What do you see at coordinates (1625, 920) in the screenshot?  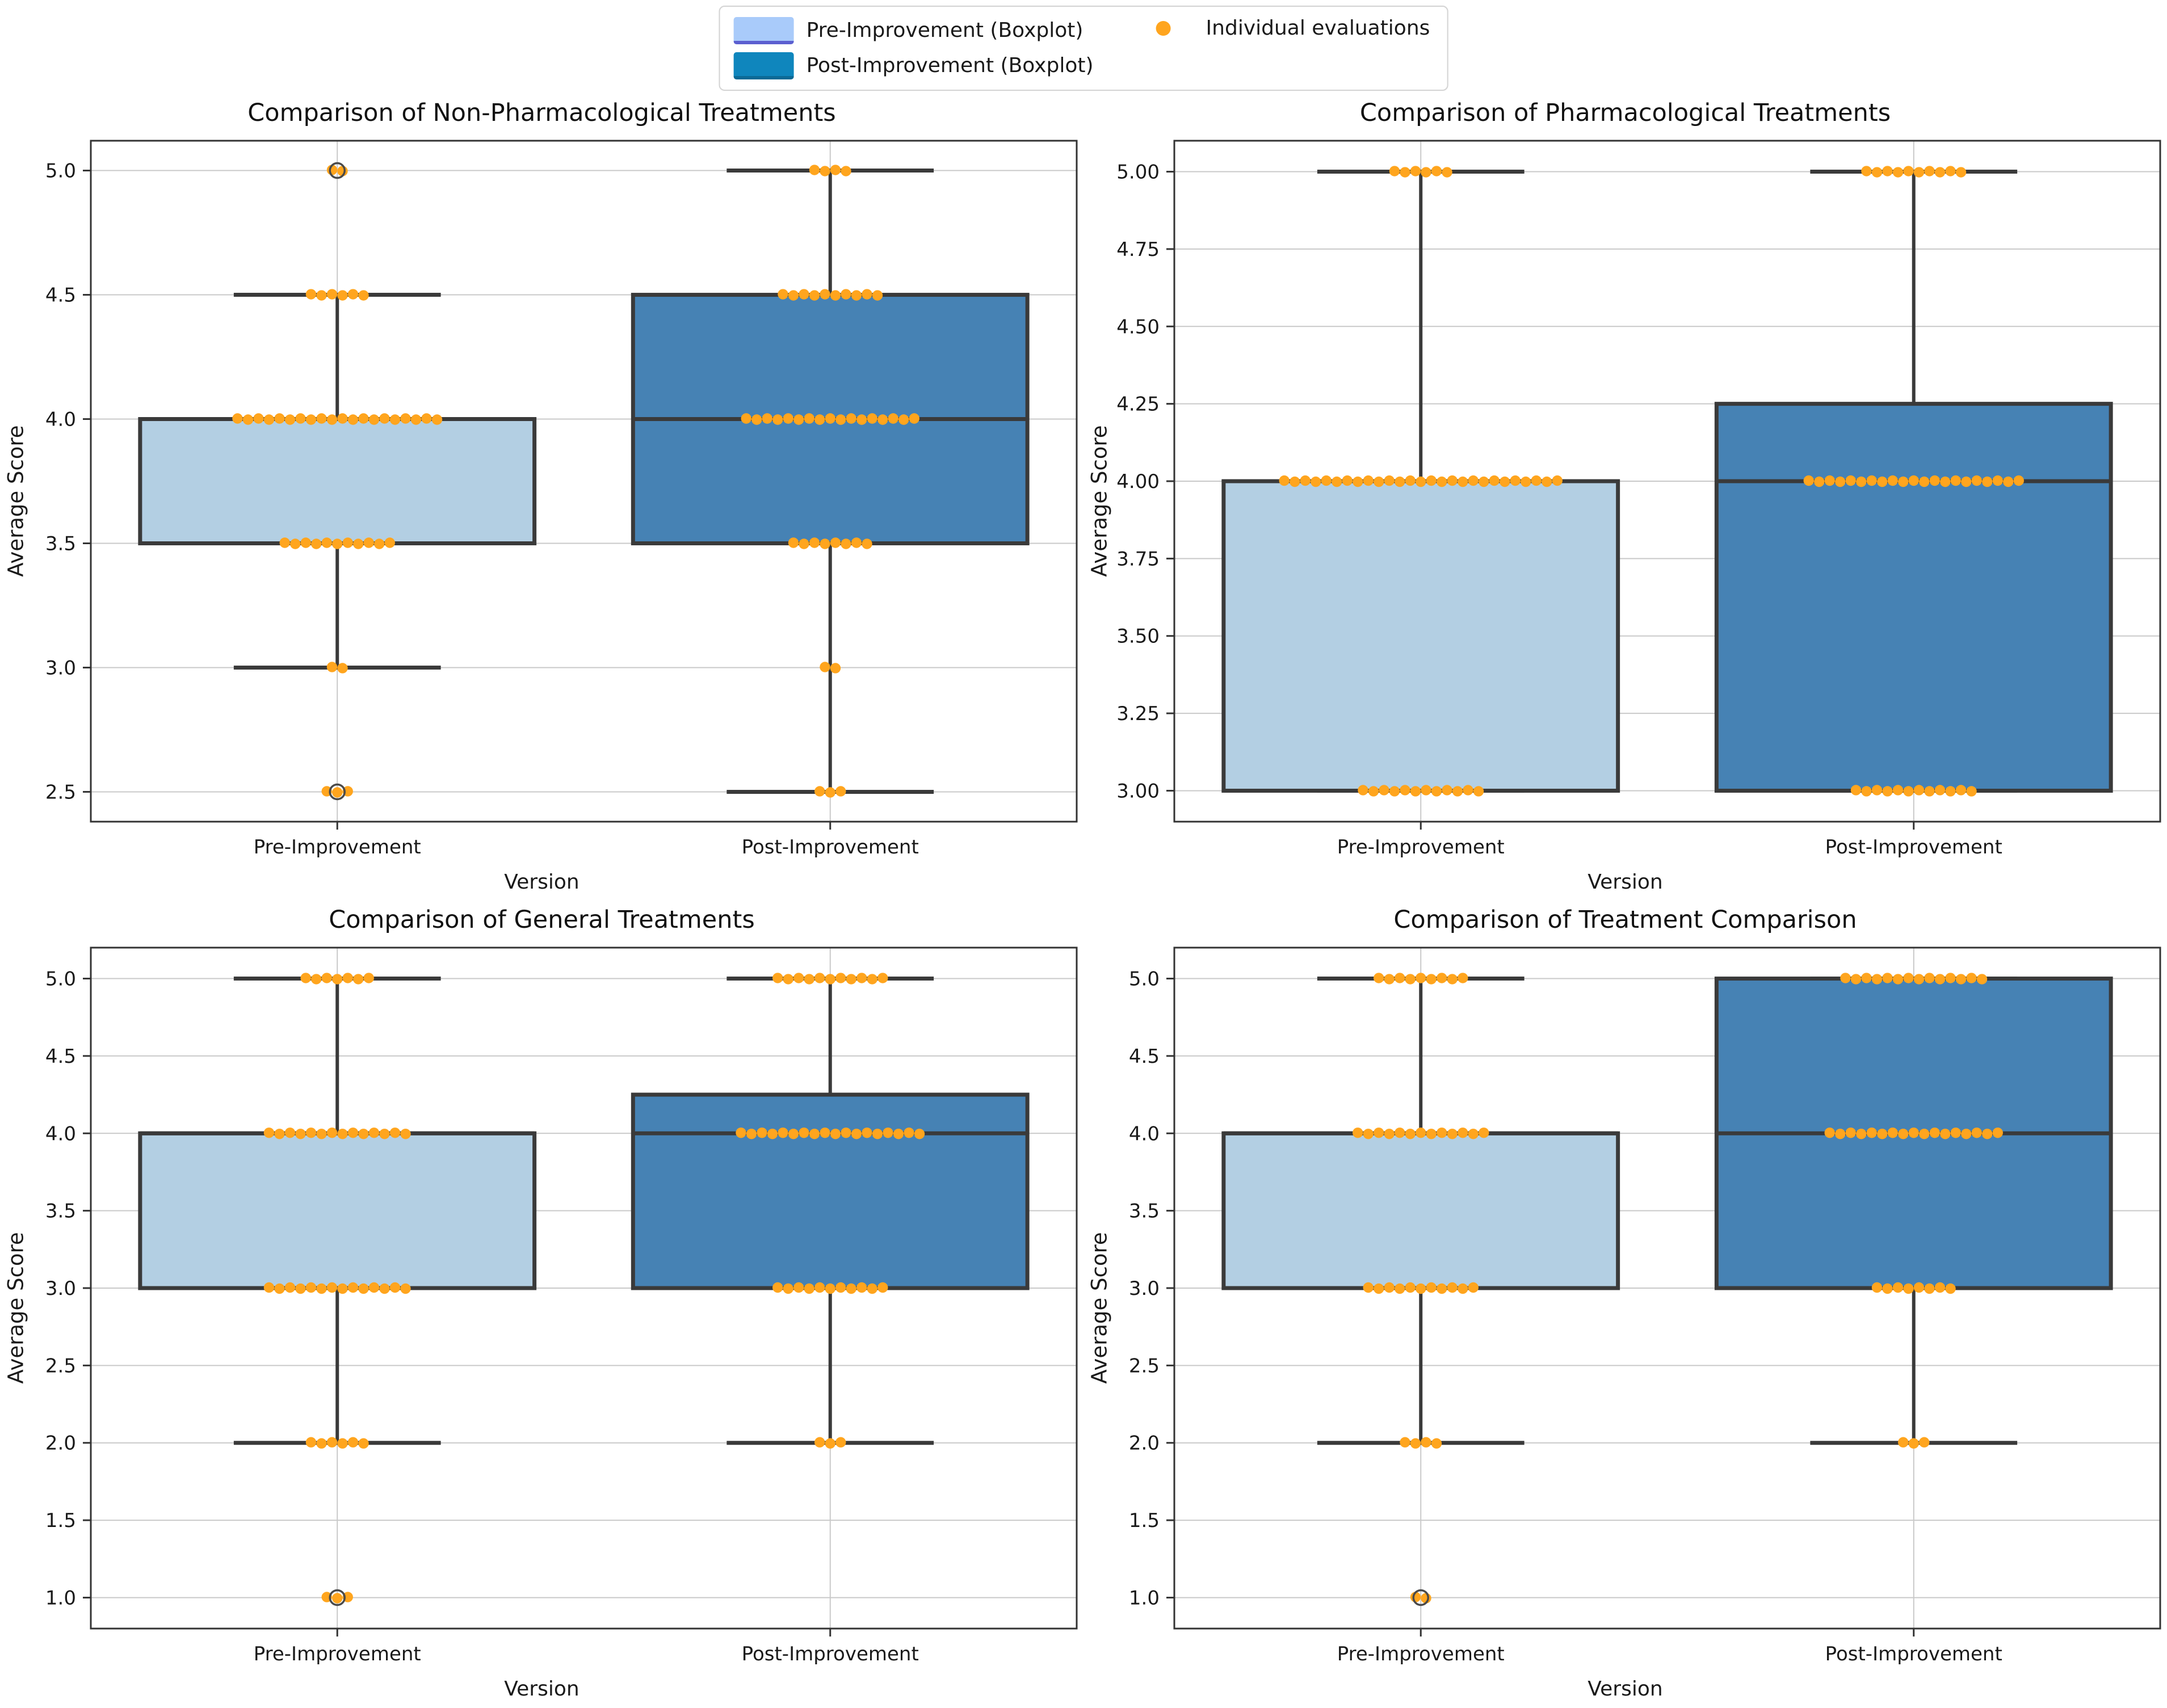 I see `chart-title: Comparison of Treatment Comparison` at bounding box center [1625, 920].